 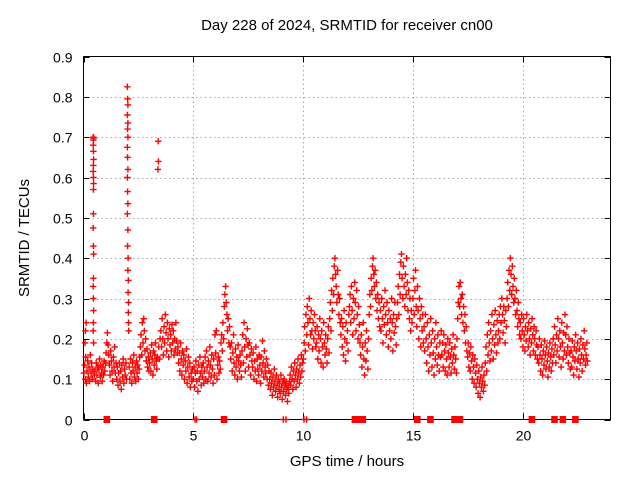 What do you see at coordinates (85, 436) in the screenshot?
I see `x-tick-label: 0` at bounding box center [85, 436].